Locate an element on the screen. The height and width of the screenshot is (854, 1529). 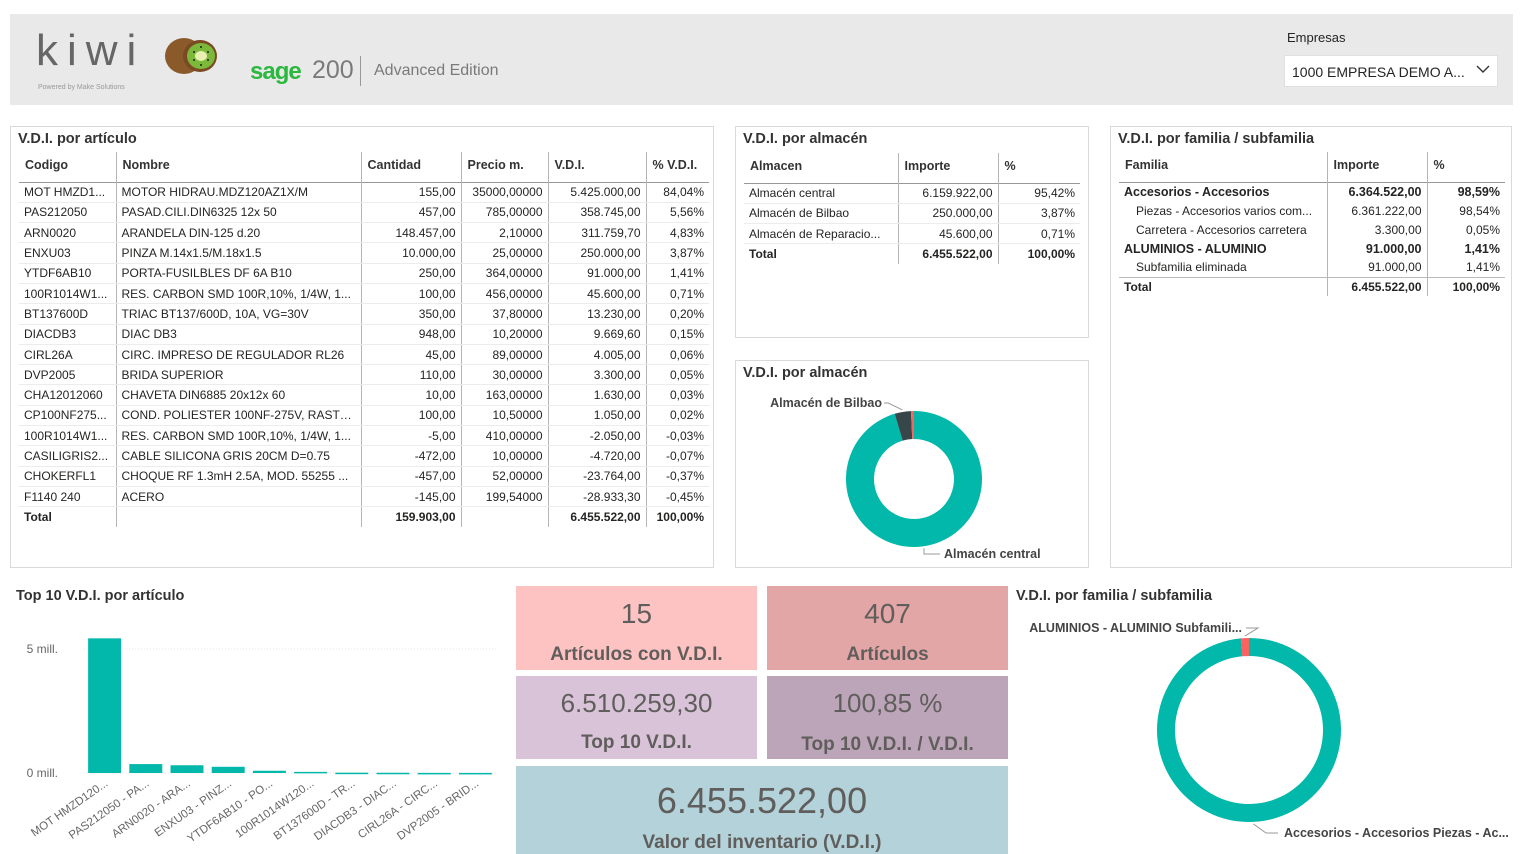
table-cell: 9.669,60 is located at coordinates (596, 334).